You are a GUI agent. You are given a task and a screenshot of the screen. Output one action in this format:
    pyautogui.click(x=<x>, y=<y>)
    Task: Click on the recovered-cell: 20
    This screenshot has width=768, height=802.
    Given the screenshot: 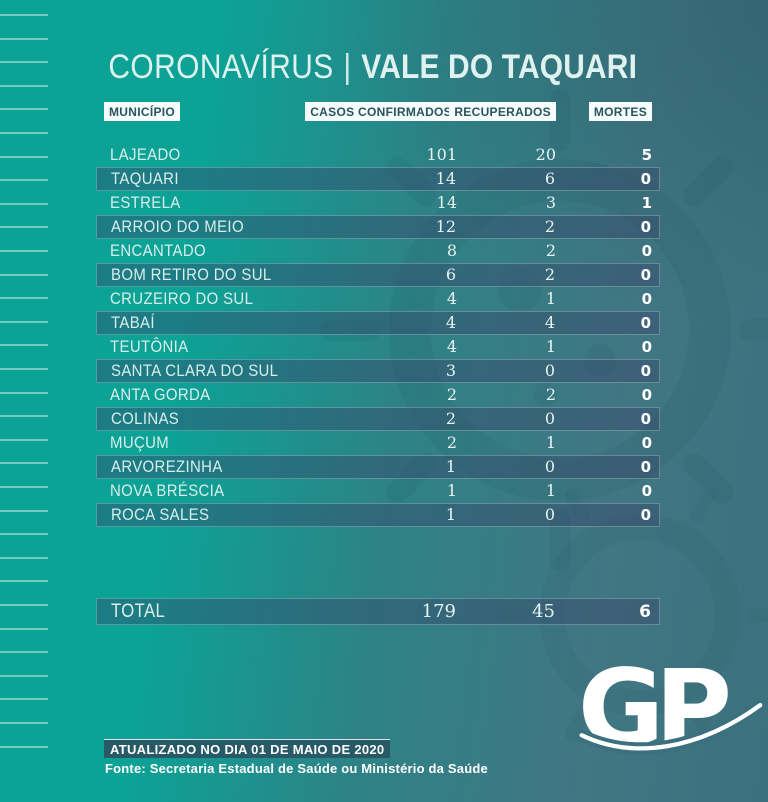 What is the action you would take?
    pyautogui.click(x=545, y=154)
    